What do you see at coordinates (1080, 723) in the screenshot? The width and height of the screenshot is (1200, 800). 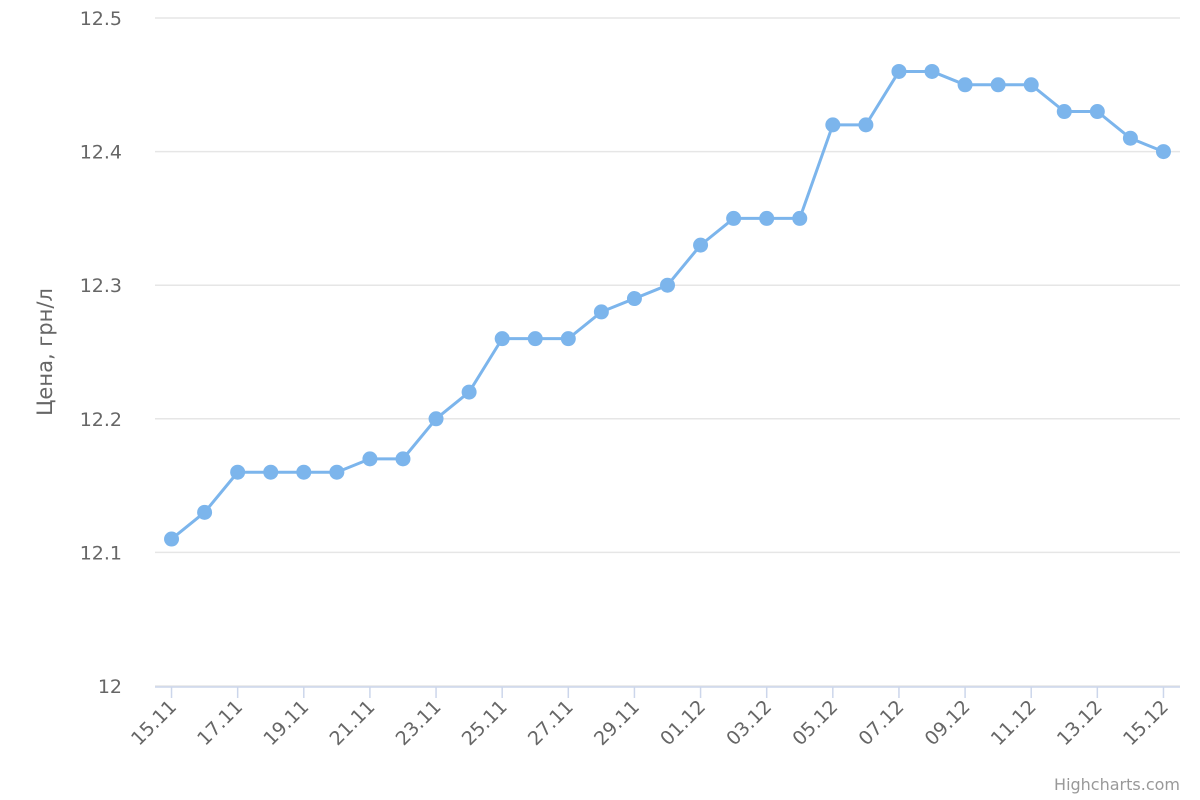 I see `x-tick-label: 13.12` at bounding box center [1080, 723].